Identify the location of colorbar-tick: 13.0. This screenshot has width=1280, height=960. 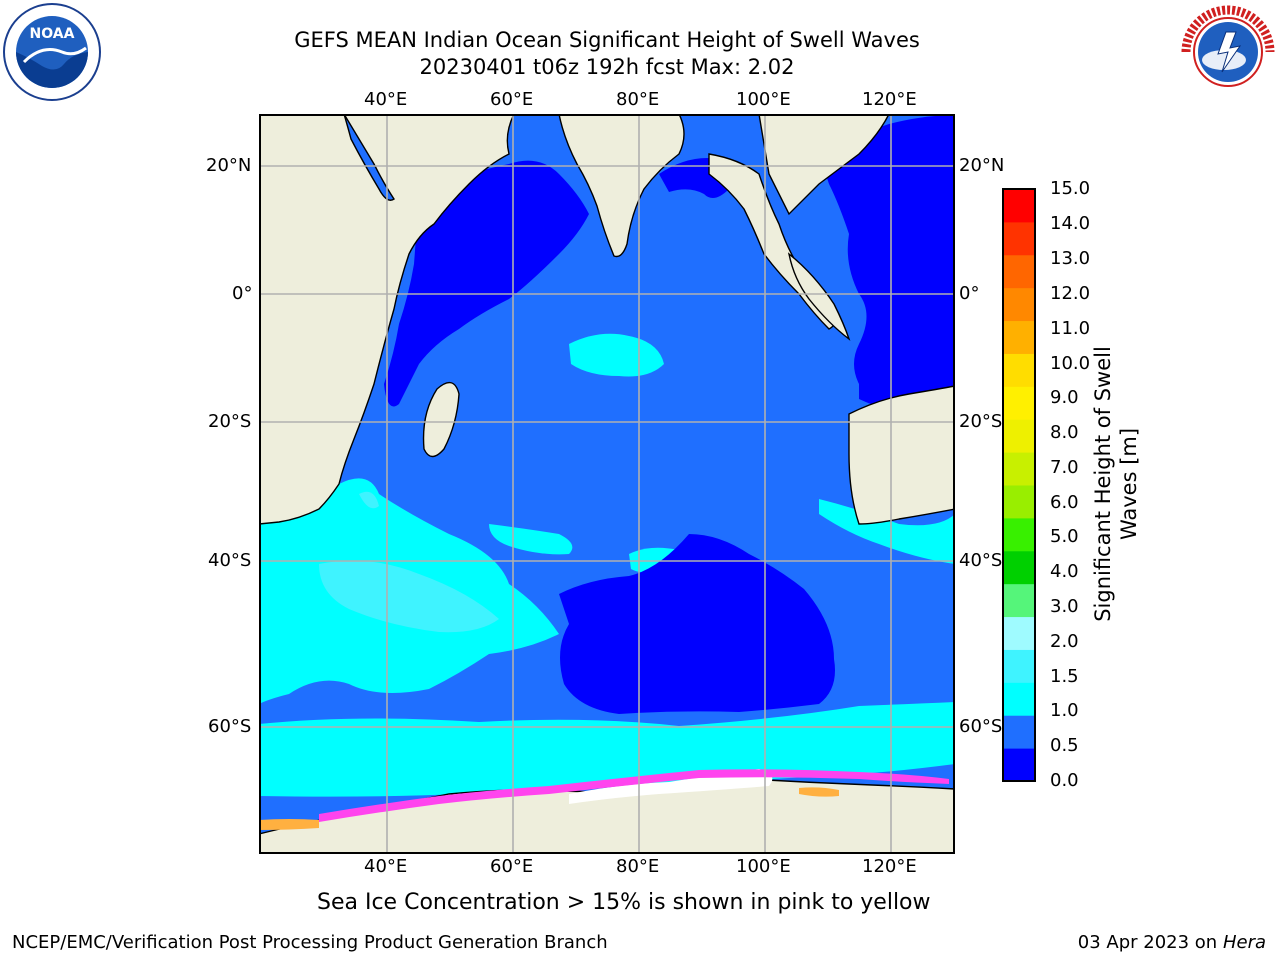
(1070, 258).